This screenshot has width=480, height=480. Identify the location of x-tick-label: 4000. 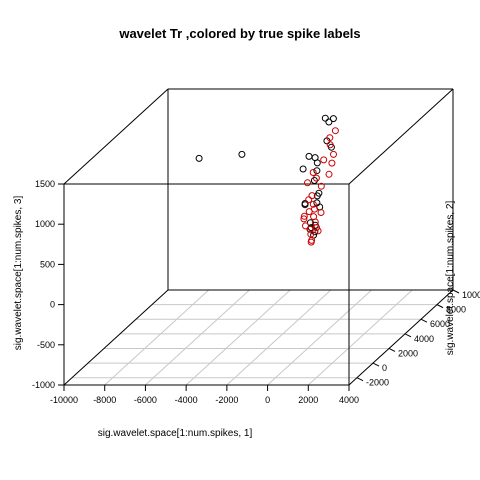
(349, 400).